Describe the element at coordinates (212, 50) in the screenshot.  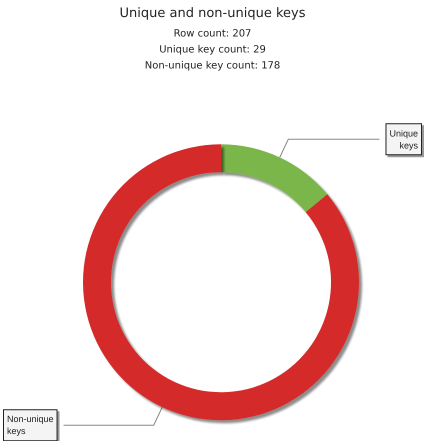
I see `chart-subtitle: Row count: 207 Unique key count: 29 Non-unique key count: 178` at that location.